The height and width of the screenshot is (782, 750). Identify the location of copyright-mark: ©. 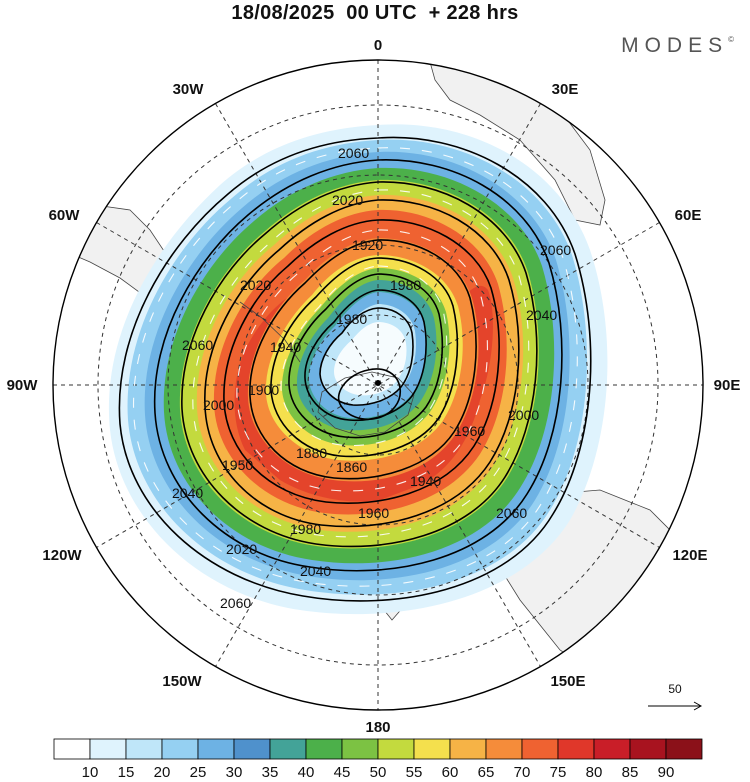
(731, 39).